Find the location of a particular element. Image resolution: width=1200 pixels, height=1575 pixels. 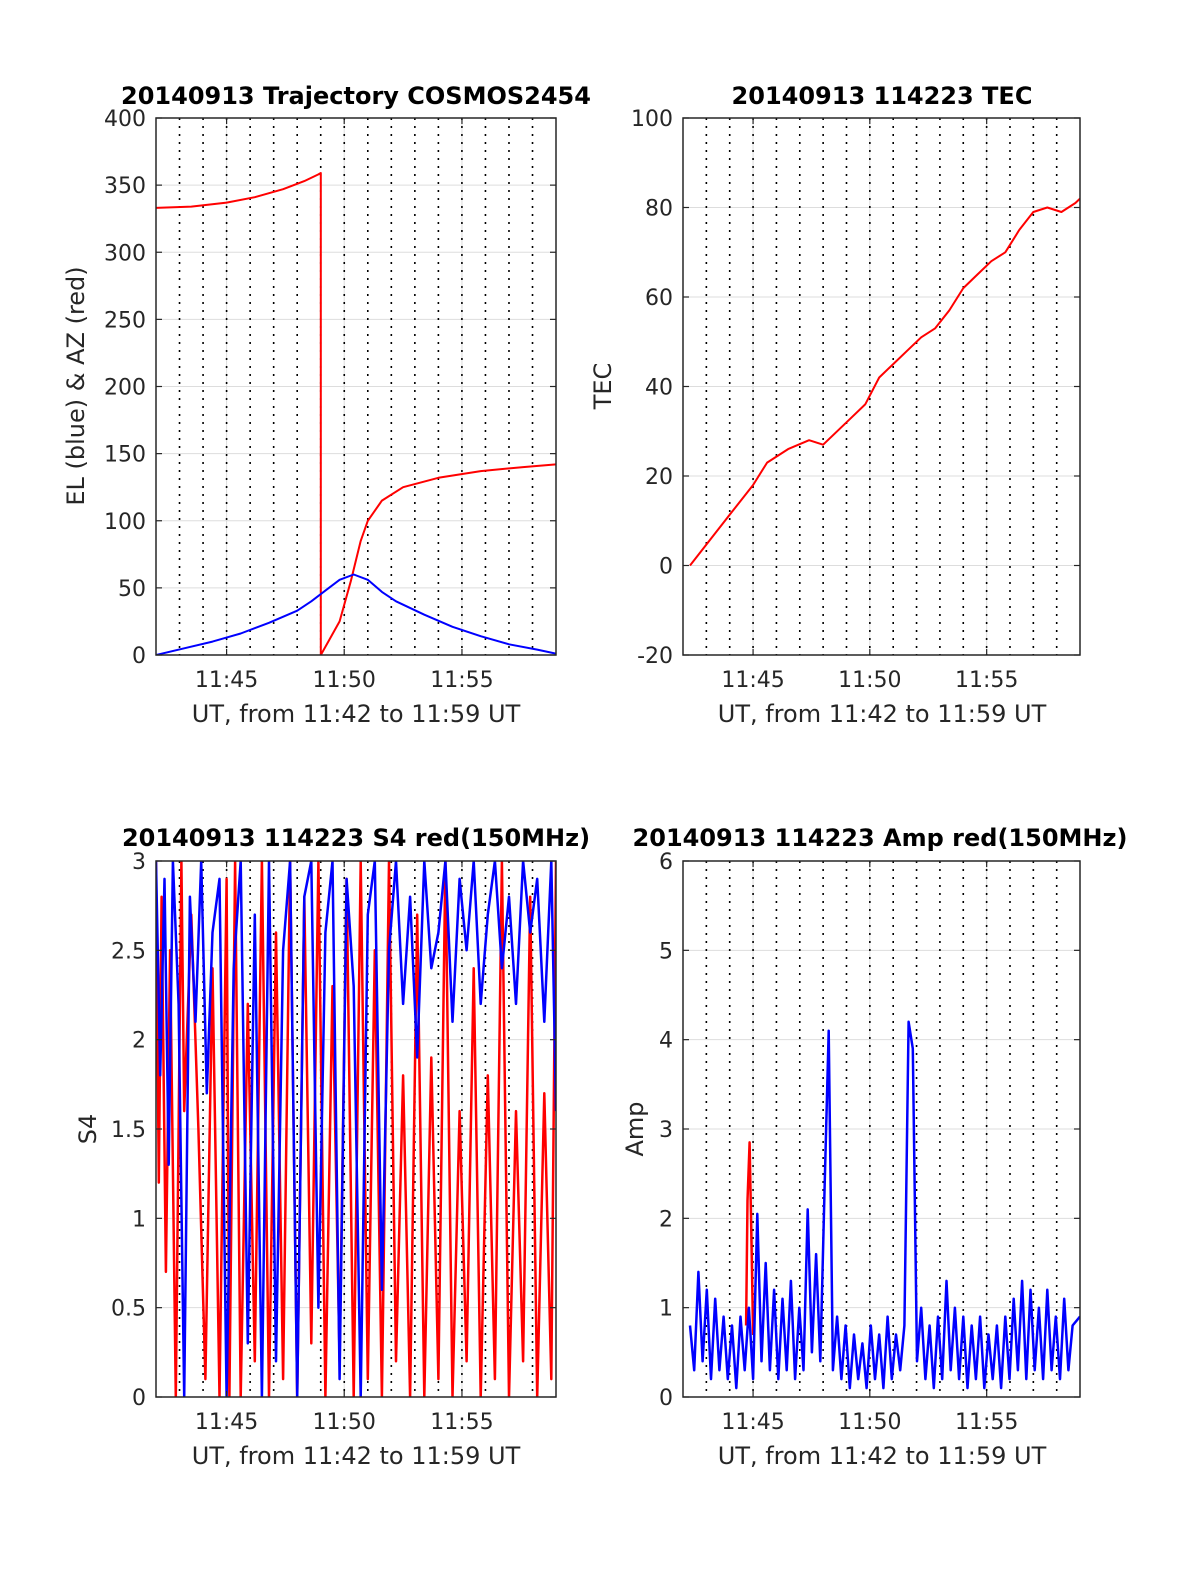

y-tick-label: 350 is located at coordinates (125, 186).